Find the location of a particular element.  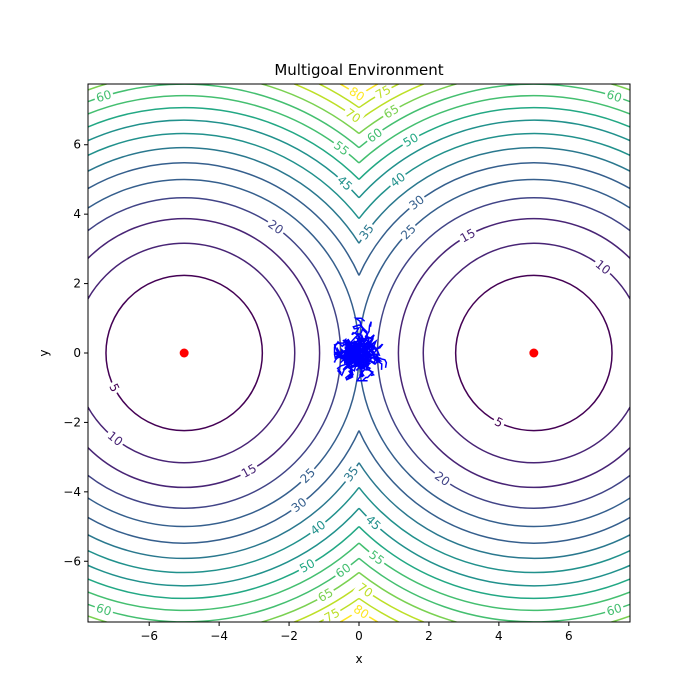

x-tick-label: 4 is located at coordinates (499, 636).